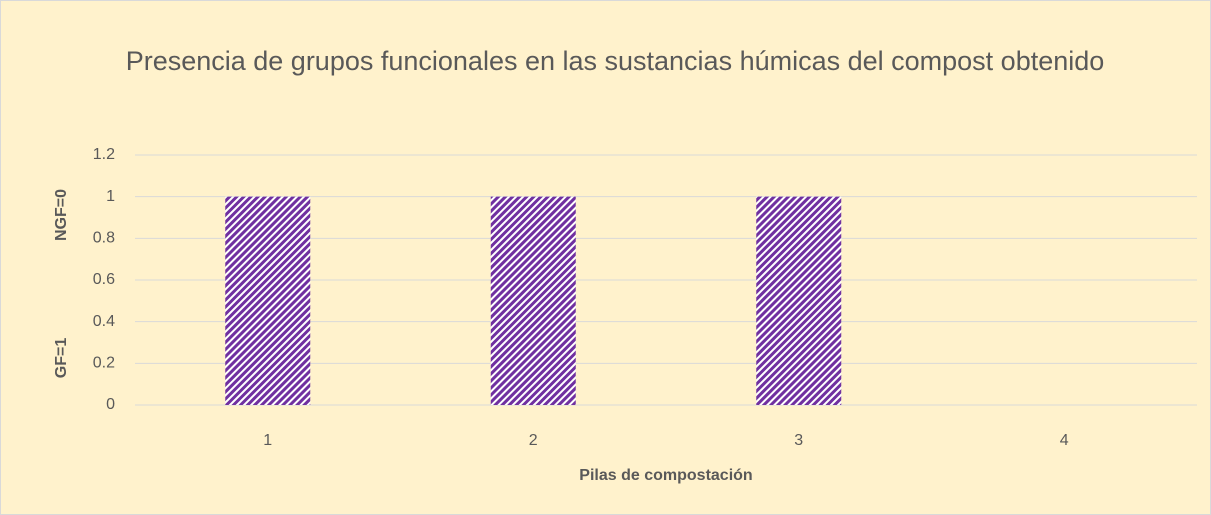  I want to click on x-tick-label: 1, so click(267, 440).